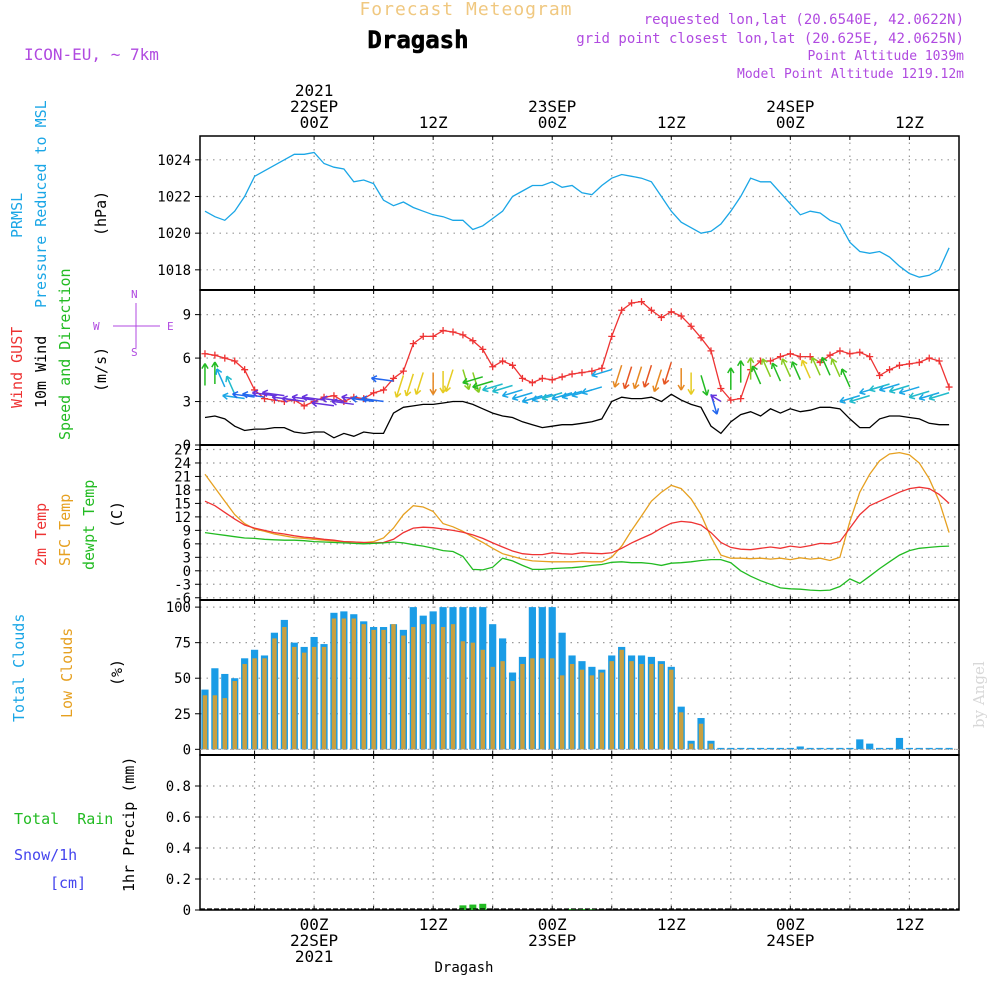 Image resolution: width=1000 pixels, height=1000 pixels. Describe the element at coordinates (850, 74) in the screenshot. I see `model-altitude: Model Point Altitude 1219.12m` at that location.